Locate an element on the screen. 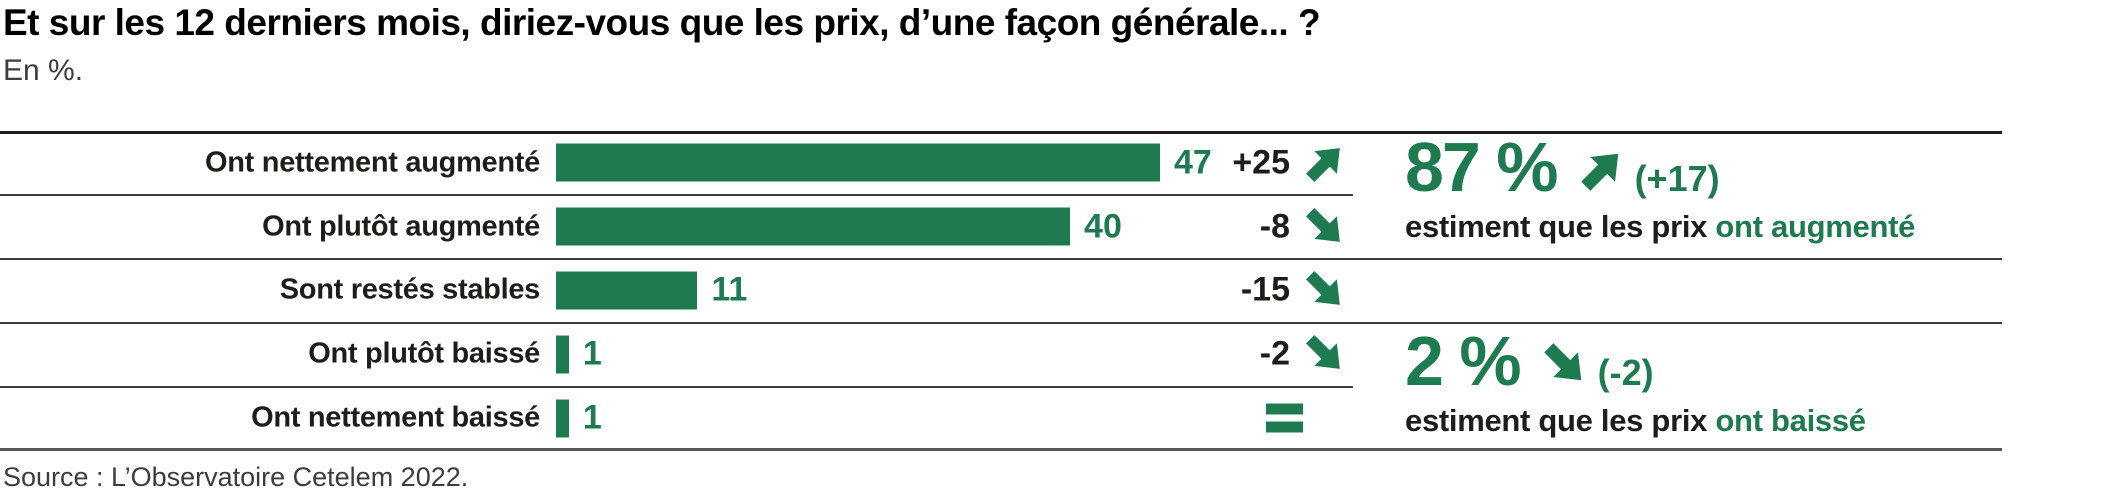 The height and width of the screenshot is (502, 2125). summary-percentage: 87 % is located at coordinates (1482, 167).